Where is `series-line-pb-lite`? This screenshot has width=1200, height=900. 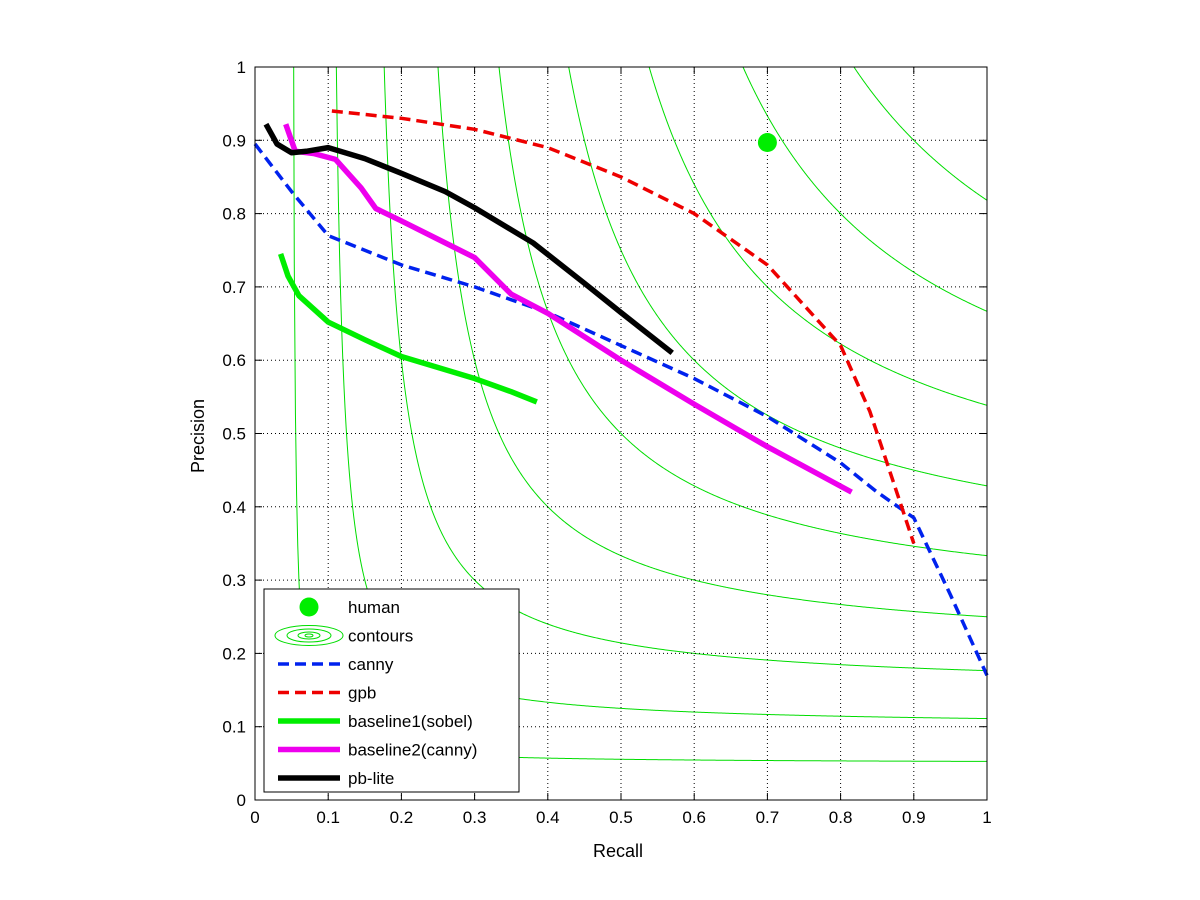 series-line-pb-lite is located at coordinates (468, 239).